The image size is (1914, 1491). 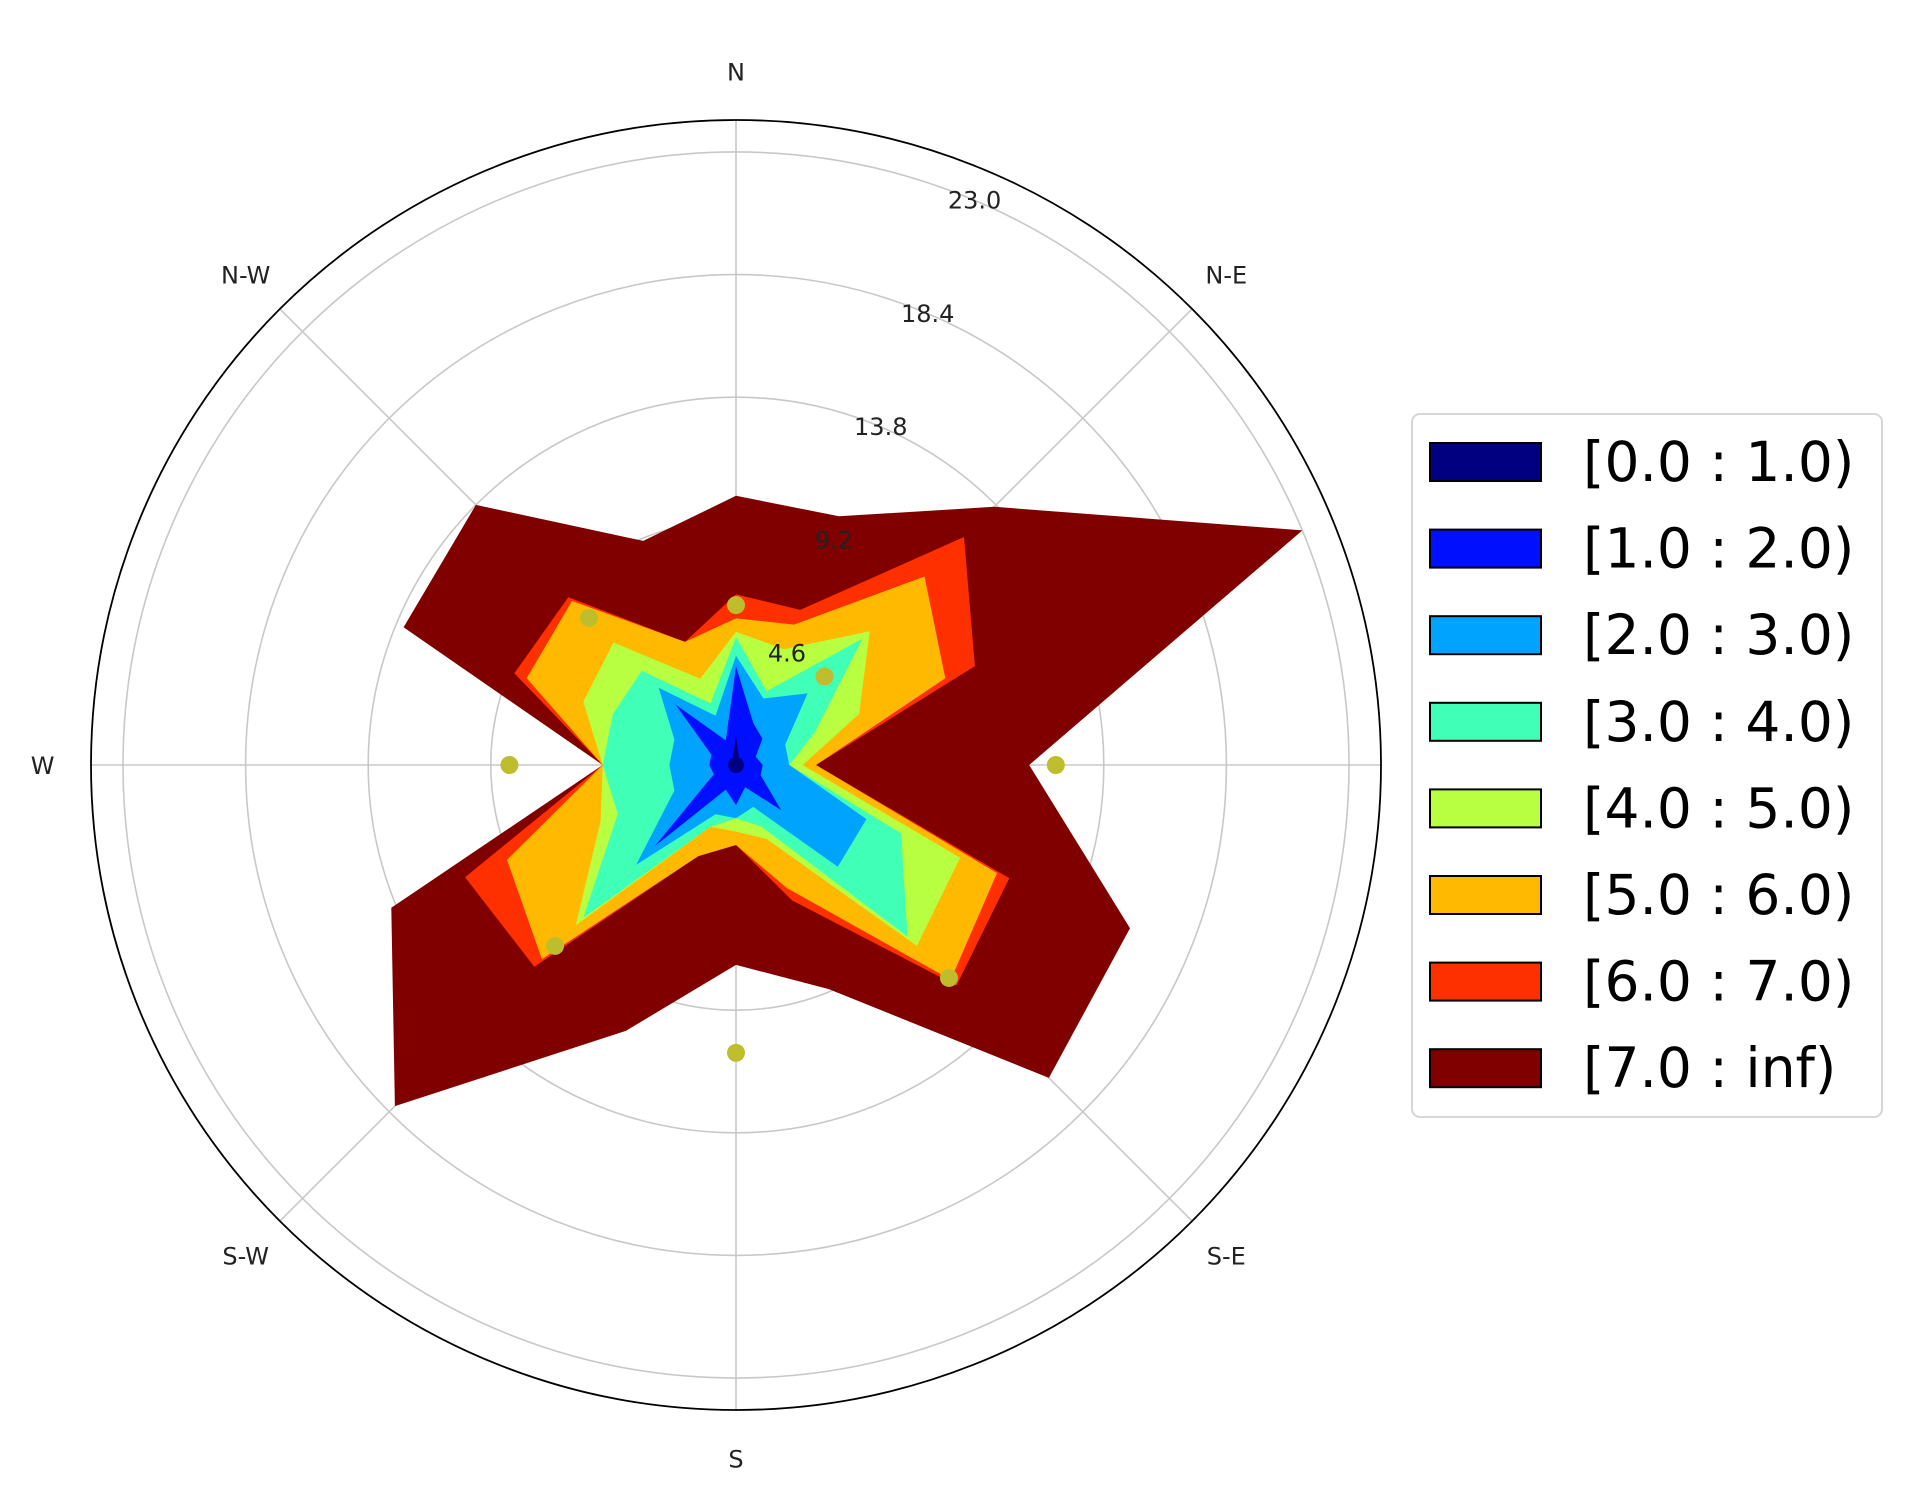 What do you see at coordinates (834, 540) in the screenshot?
I see `radial-tick-label: 9.2` at bounding box center [834, 540].